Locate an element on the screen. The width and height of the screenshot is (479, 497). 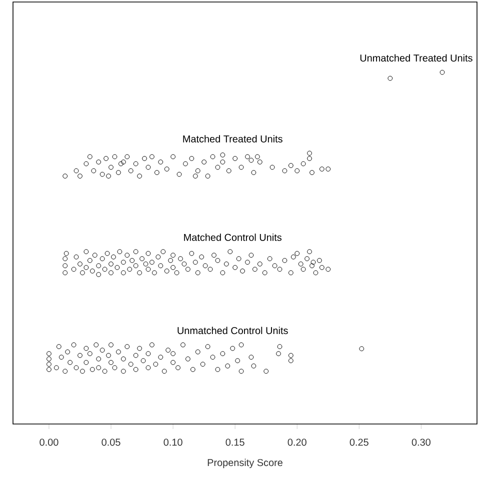
x-tick-label: 0.30 is located at coordinates (421, 442).